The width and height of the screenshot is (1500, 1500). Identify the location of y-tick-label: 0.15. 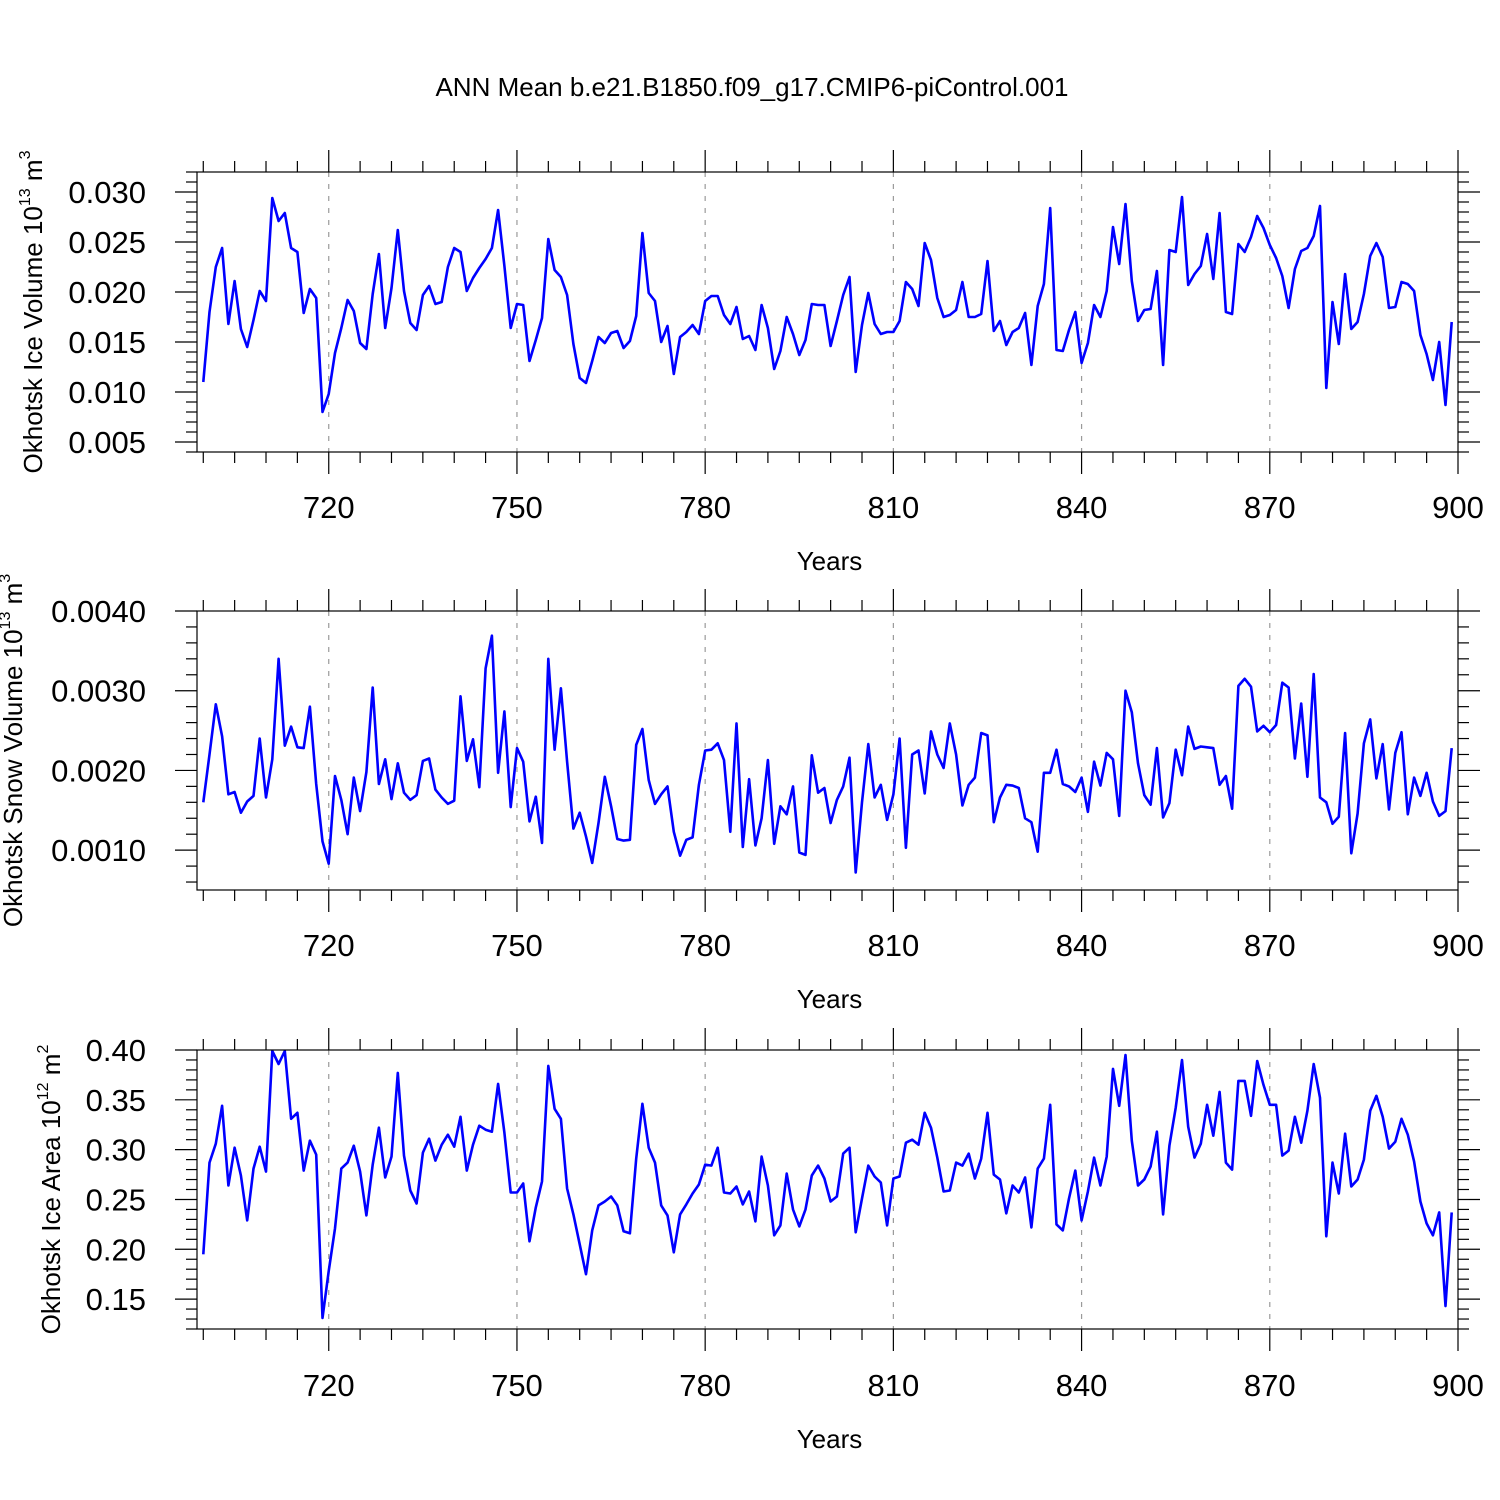
(116, 1299).